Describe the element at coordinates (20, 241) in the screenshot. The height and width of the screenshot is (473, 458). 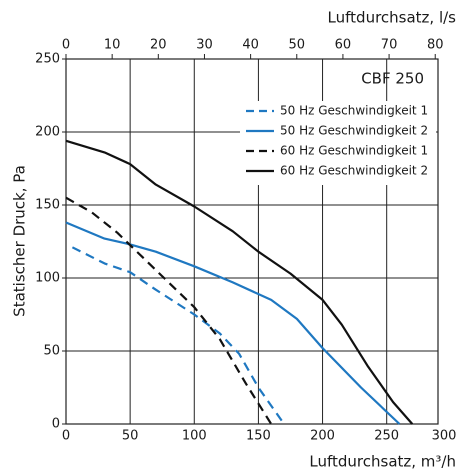
I see `y-axis-label: Statischer Druck, Pa` at that location.